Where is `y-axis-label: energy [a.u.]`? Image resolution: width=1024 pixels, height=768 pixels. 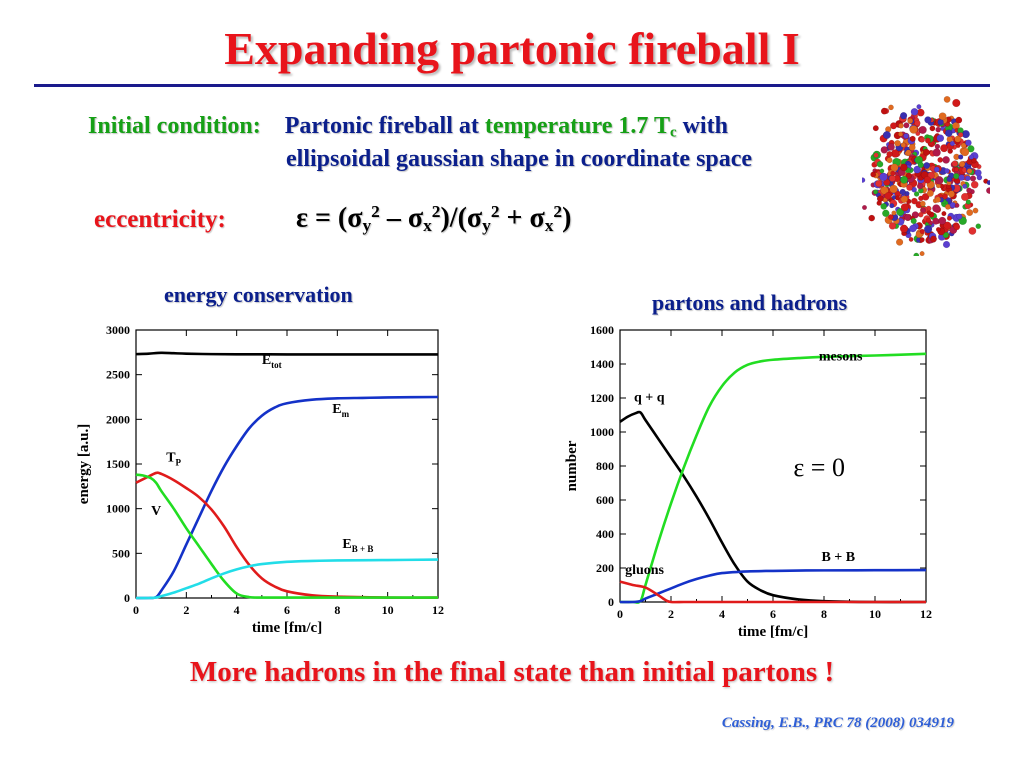
y-axis-label: energy [a.u.] is located at coordinates (84, 464).